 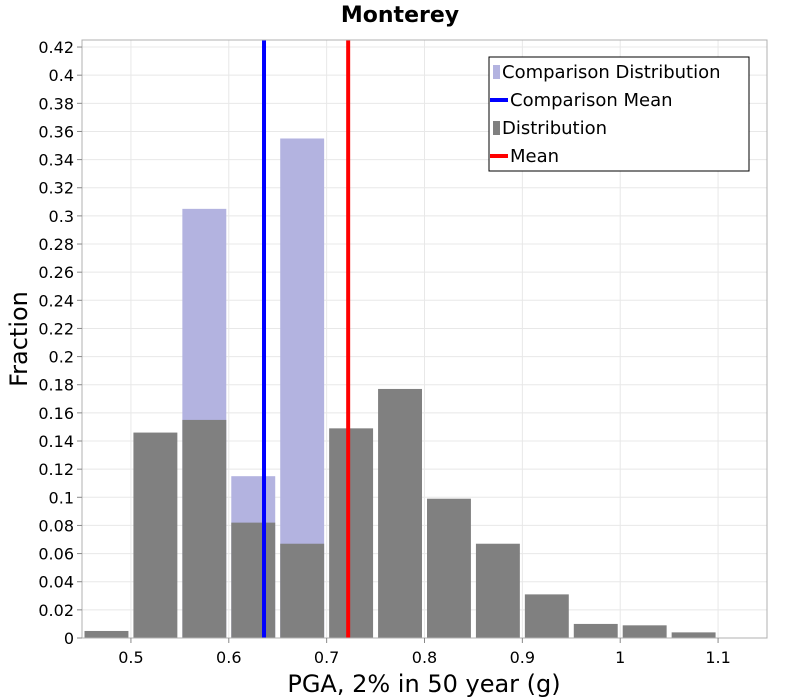 What do you see at coordinates (61, 497) in the screenshot?
I see `y-tick-label: 0.1` at bounding box center [61, 497].